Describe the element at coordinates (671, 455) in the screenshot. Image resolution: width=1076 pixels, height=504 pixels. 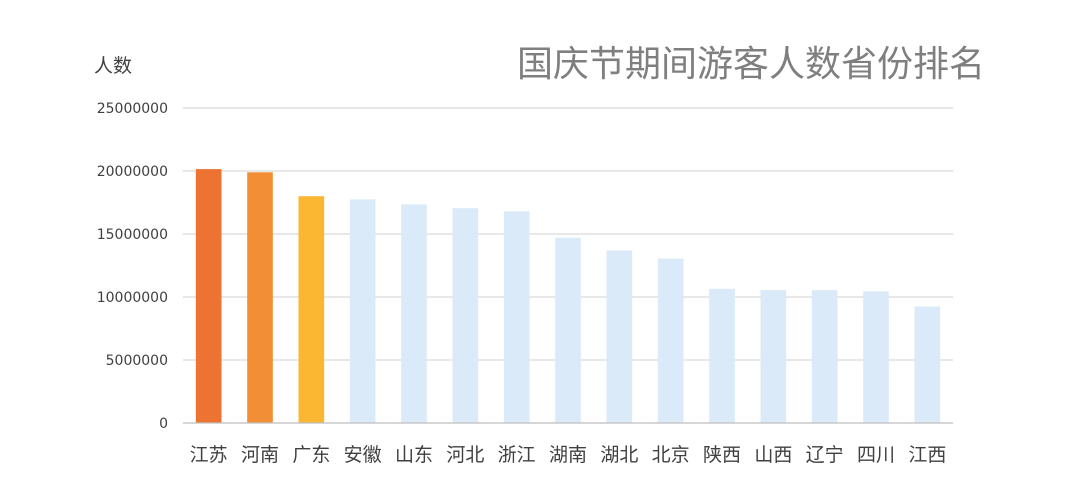
I see `x-tick-label: 北京` at that location.